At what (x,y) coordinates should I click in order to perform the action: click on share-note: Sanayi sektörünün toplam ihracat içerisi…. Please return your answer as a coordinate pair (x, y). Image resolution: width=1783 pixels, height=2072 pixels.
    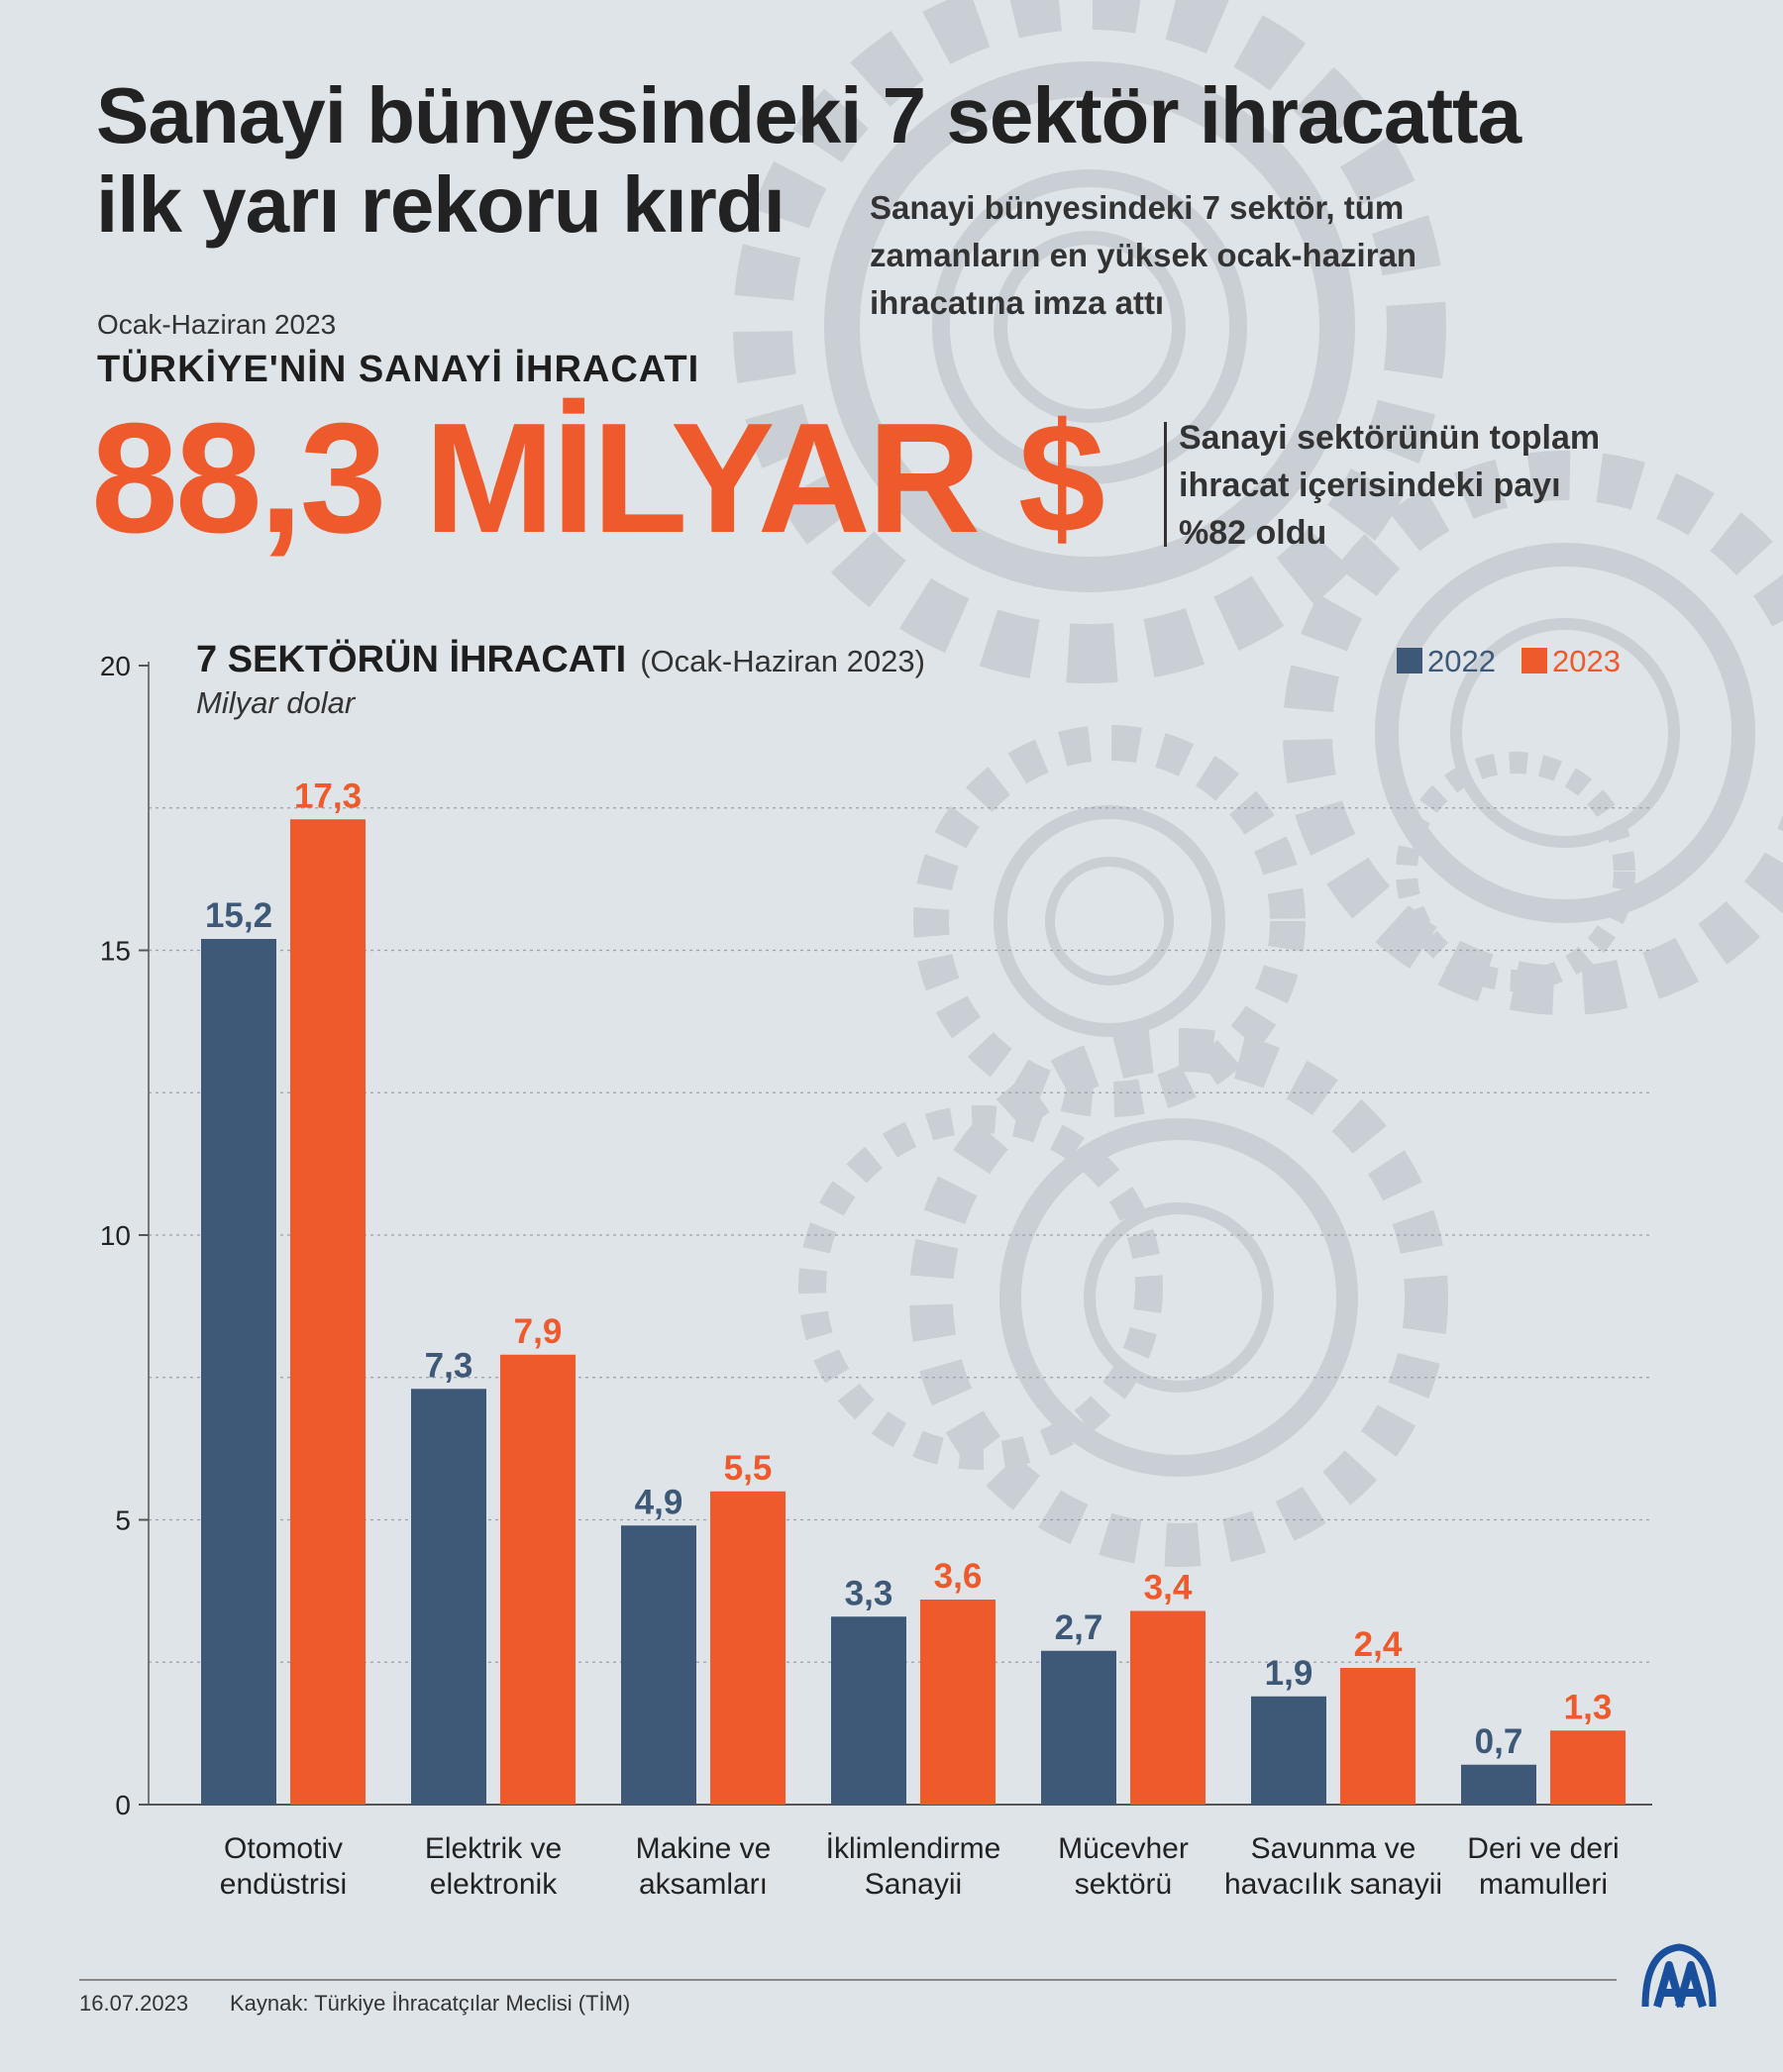
    Looking at the image, I should click on (1389, 485).